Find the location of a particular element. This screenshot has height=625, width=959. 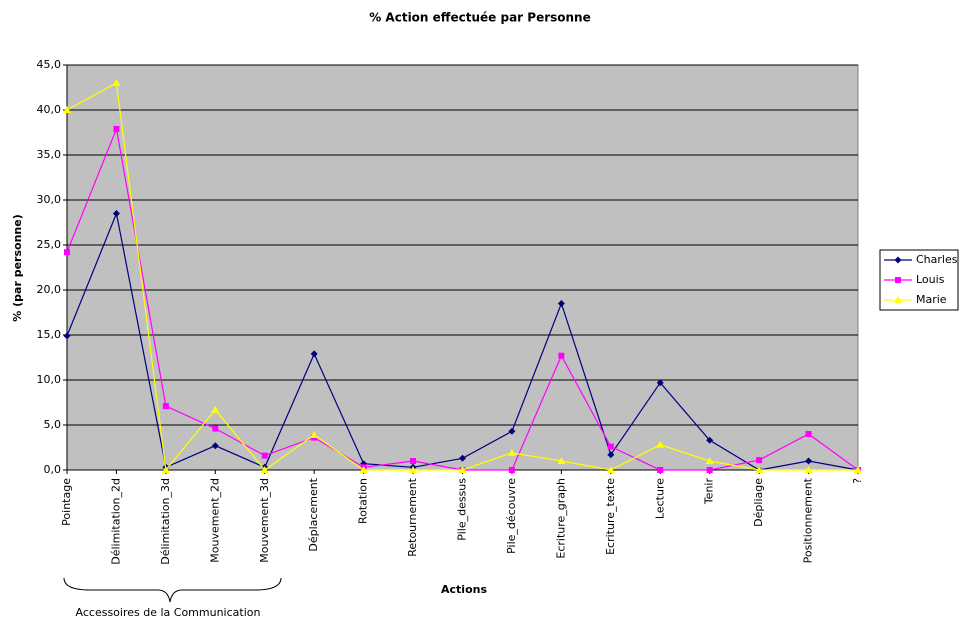

x-tick-label: Lecture is located at coordinates (659, 498).